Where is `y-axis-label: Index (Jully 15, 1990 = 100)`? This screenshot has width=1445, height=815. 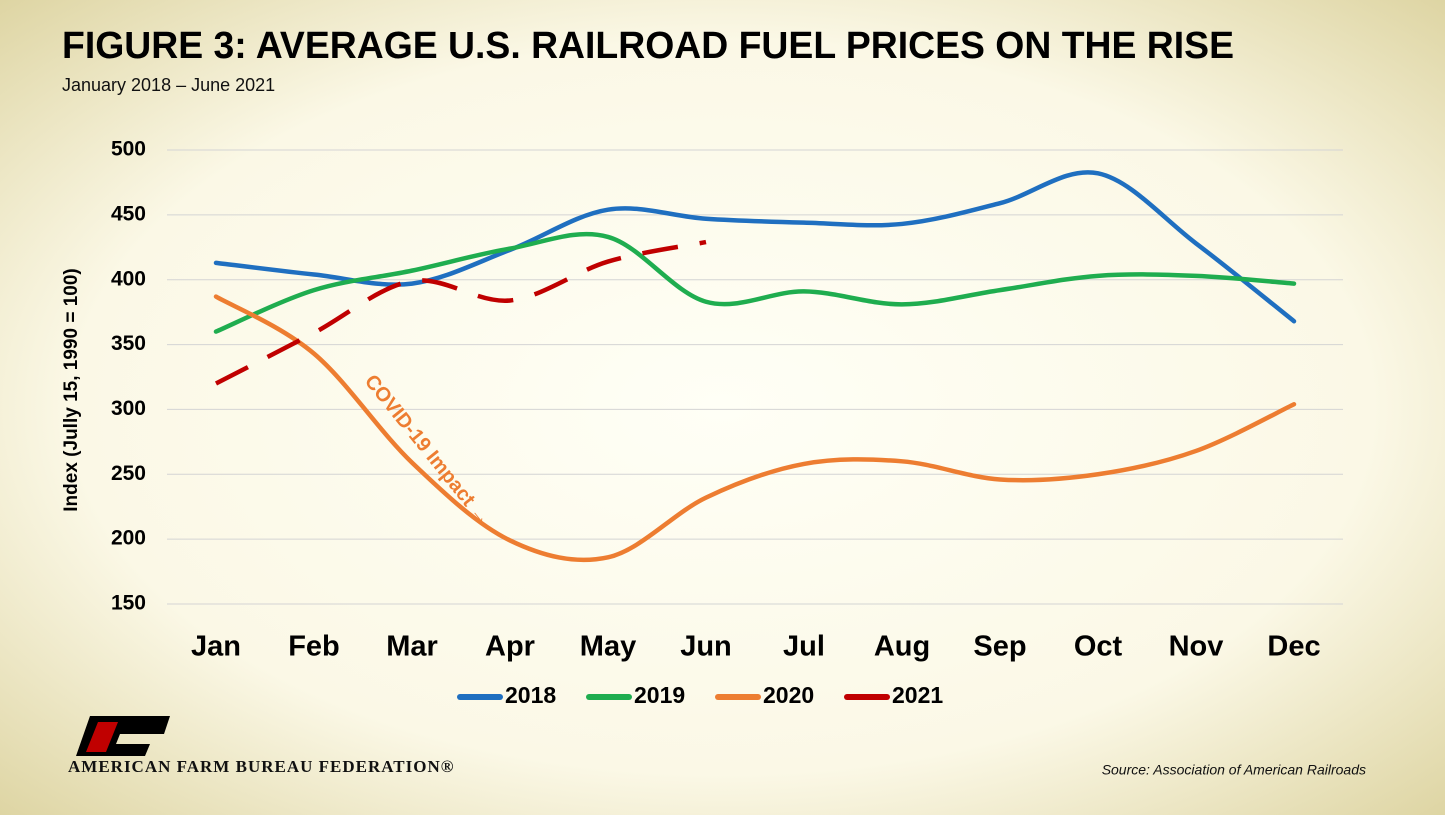 y-axis-label: Index (Jully 15, 1990 = 100) is located at coordinates (71, 389).